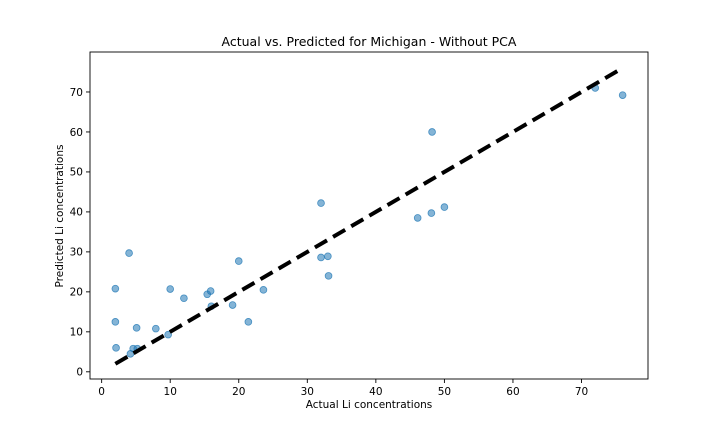 The width and height of the screenshot is (720, 436). Describe the element at coordinates (60, 216) in the screenshot. I see `y-axis-label: Predicted Li concentrations` at that location.